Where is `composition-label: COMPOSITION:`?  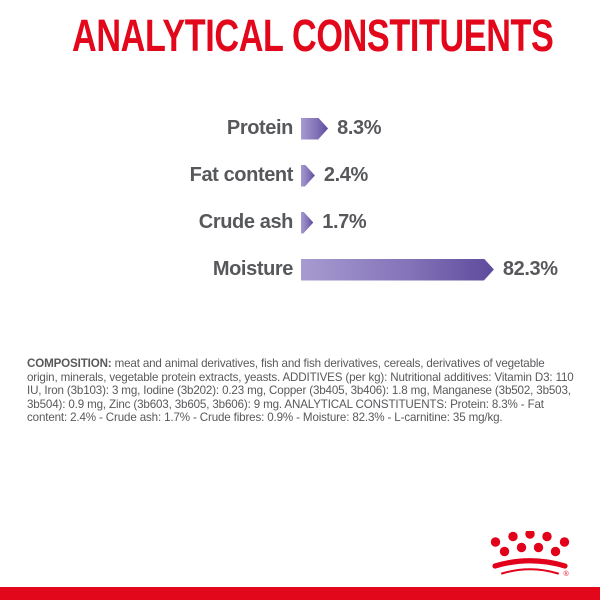
composition-label: COMPOSITION: is located at coordinates (69, 363).